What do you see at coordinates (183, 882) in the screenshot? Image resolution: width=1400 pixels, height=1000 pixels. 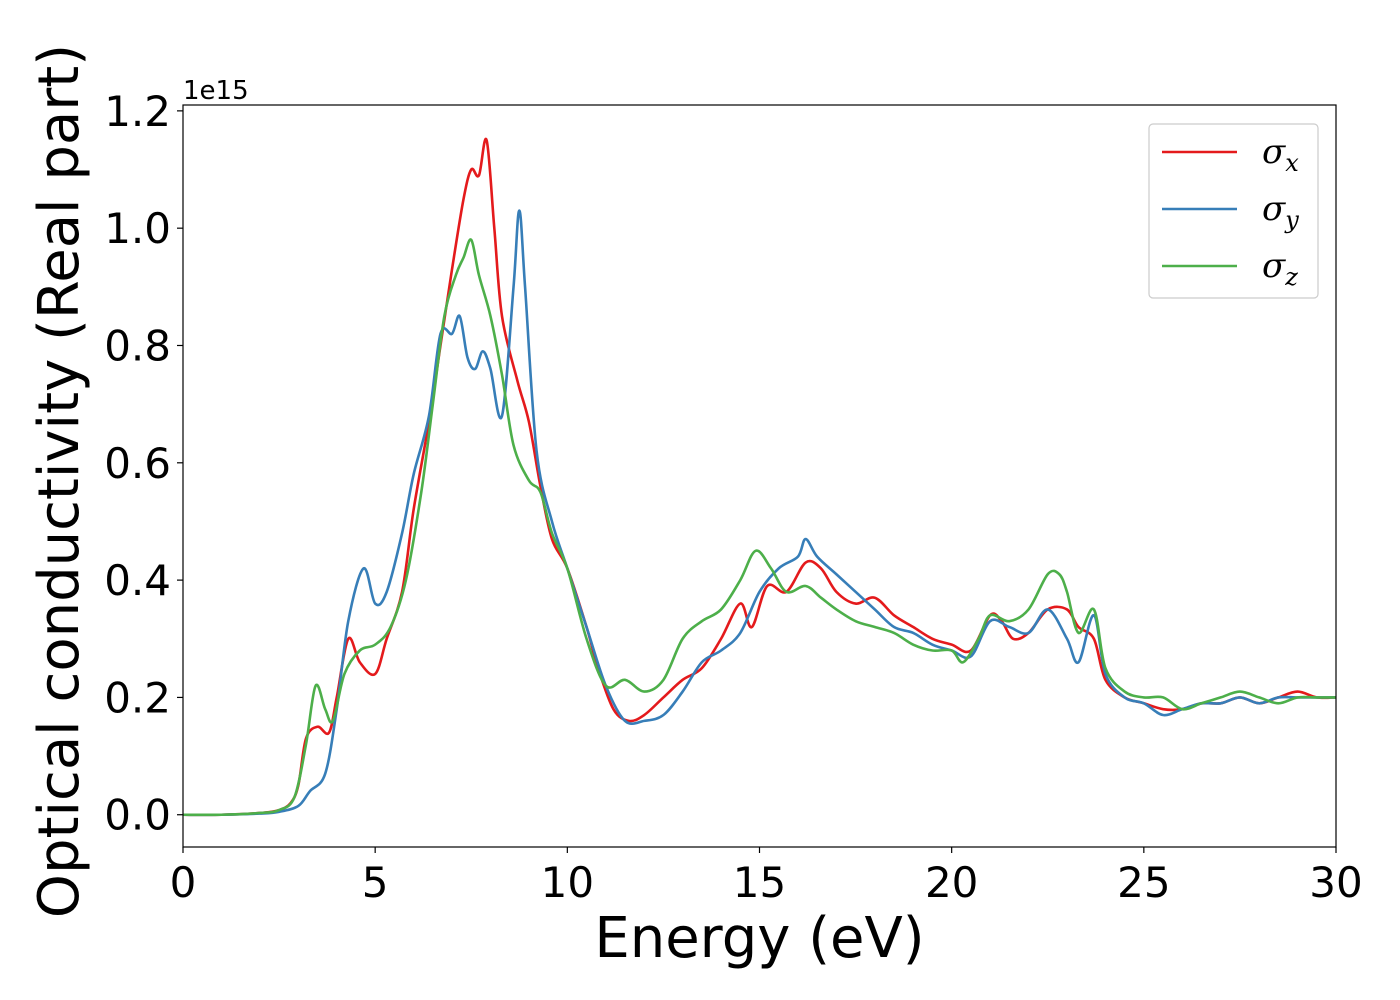 I see `x-tick-label: 0` at bounding box center [183, 882].